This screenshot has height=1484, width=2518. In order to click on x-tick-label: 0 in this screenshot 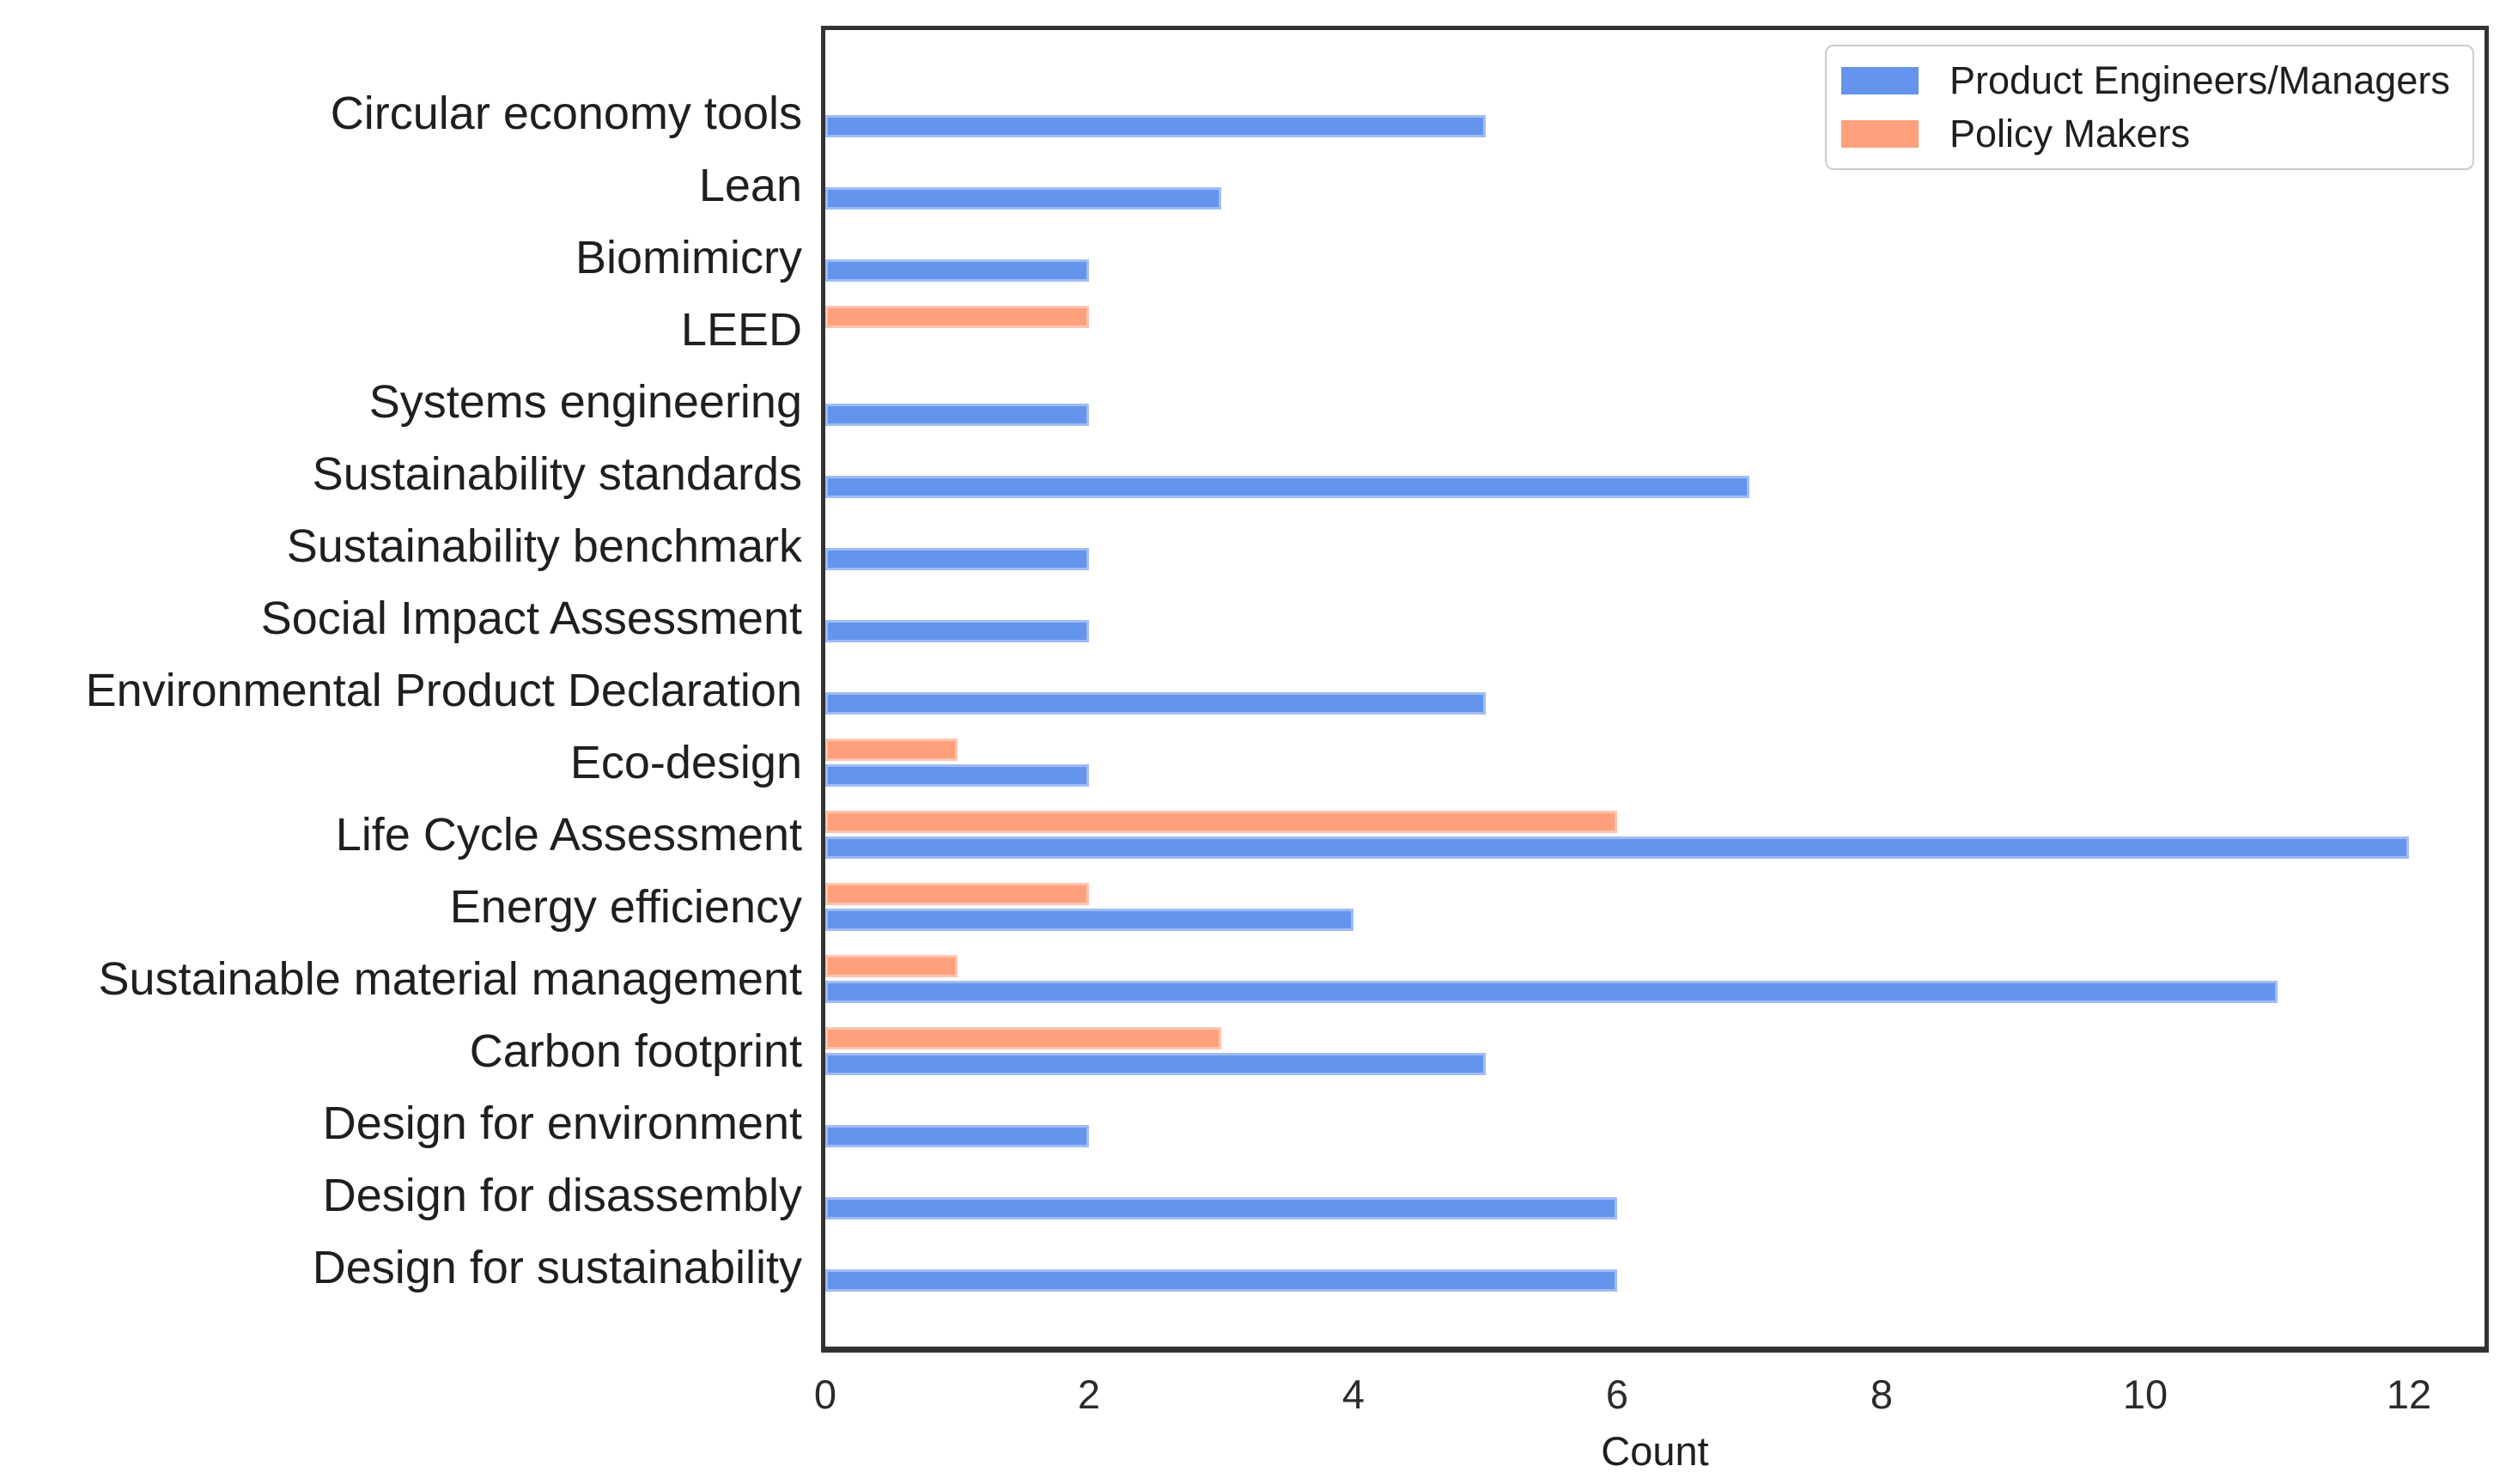, I will do `click(825, 1394)`.